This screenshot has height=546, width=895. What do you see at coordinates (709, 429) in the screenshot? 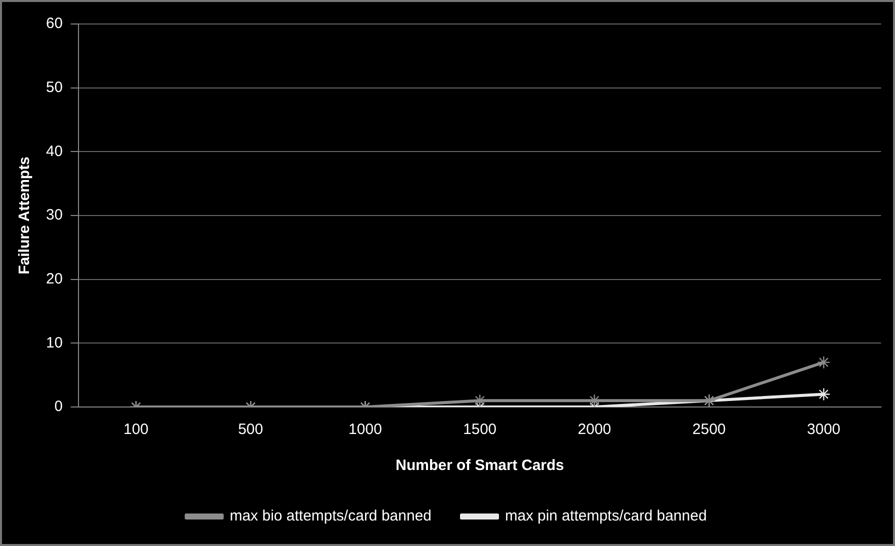
I see `x-tick-label: 2500` at bounding box center [709, 429].